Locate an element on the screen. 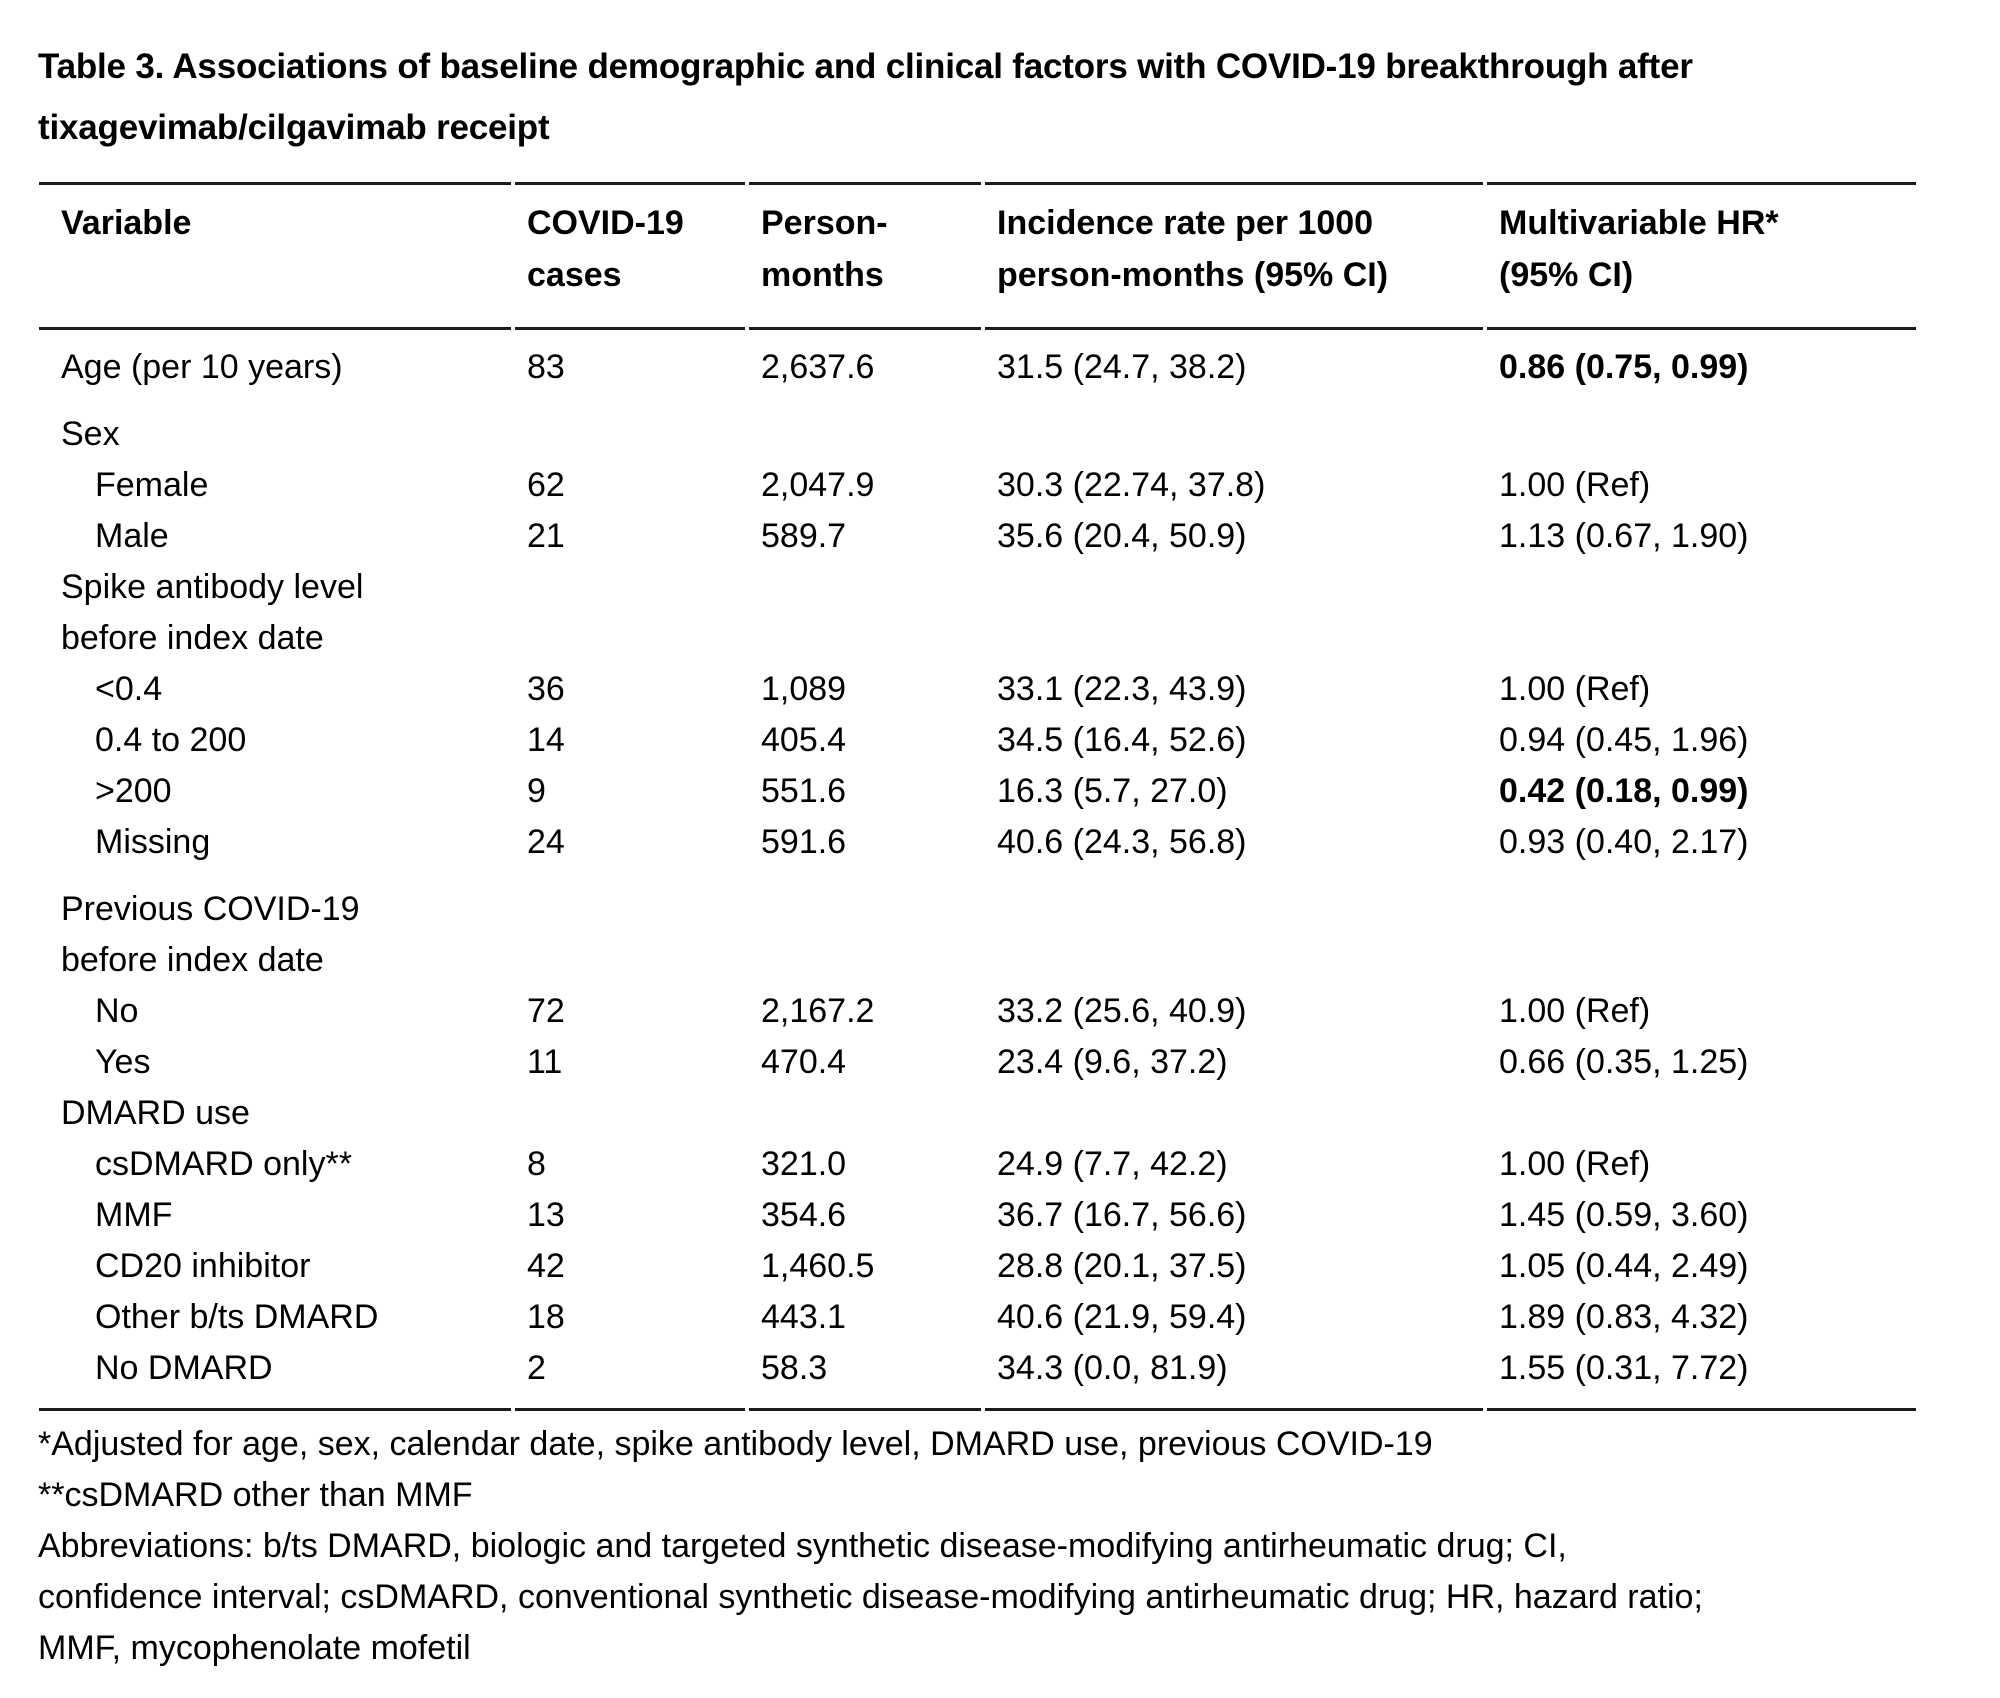 Image resolution: width=2000 pixels, height=1698 pixels. table-row: Previous COVID-19 before index date is located at coordinates (977, 927).